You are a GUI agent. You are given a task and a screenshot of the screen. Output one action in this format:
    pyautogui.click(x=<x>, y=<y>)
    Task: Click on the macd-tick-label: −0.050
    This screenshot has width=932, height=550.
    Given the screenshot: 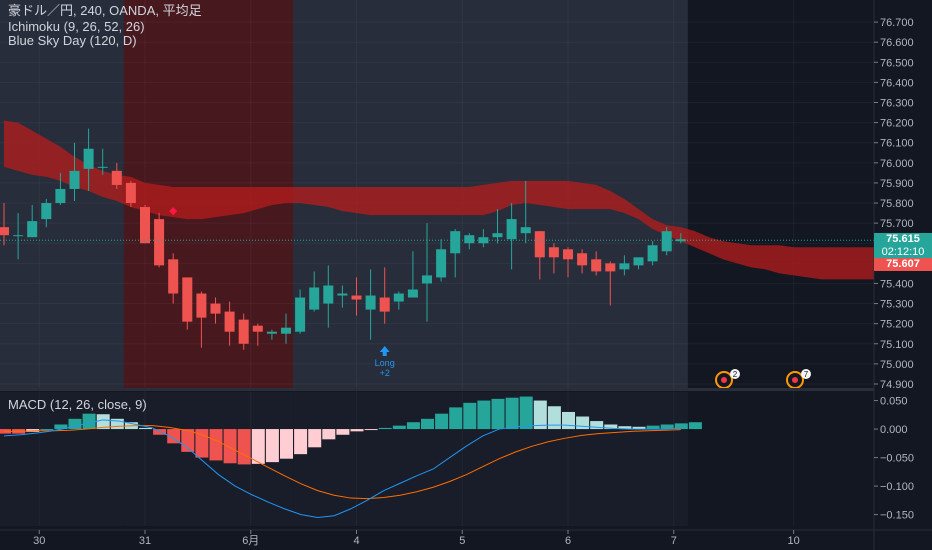 What is the action you would take?
    pyautogui.click(x=897, y=459)
    